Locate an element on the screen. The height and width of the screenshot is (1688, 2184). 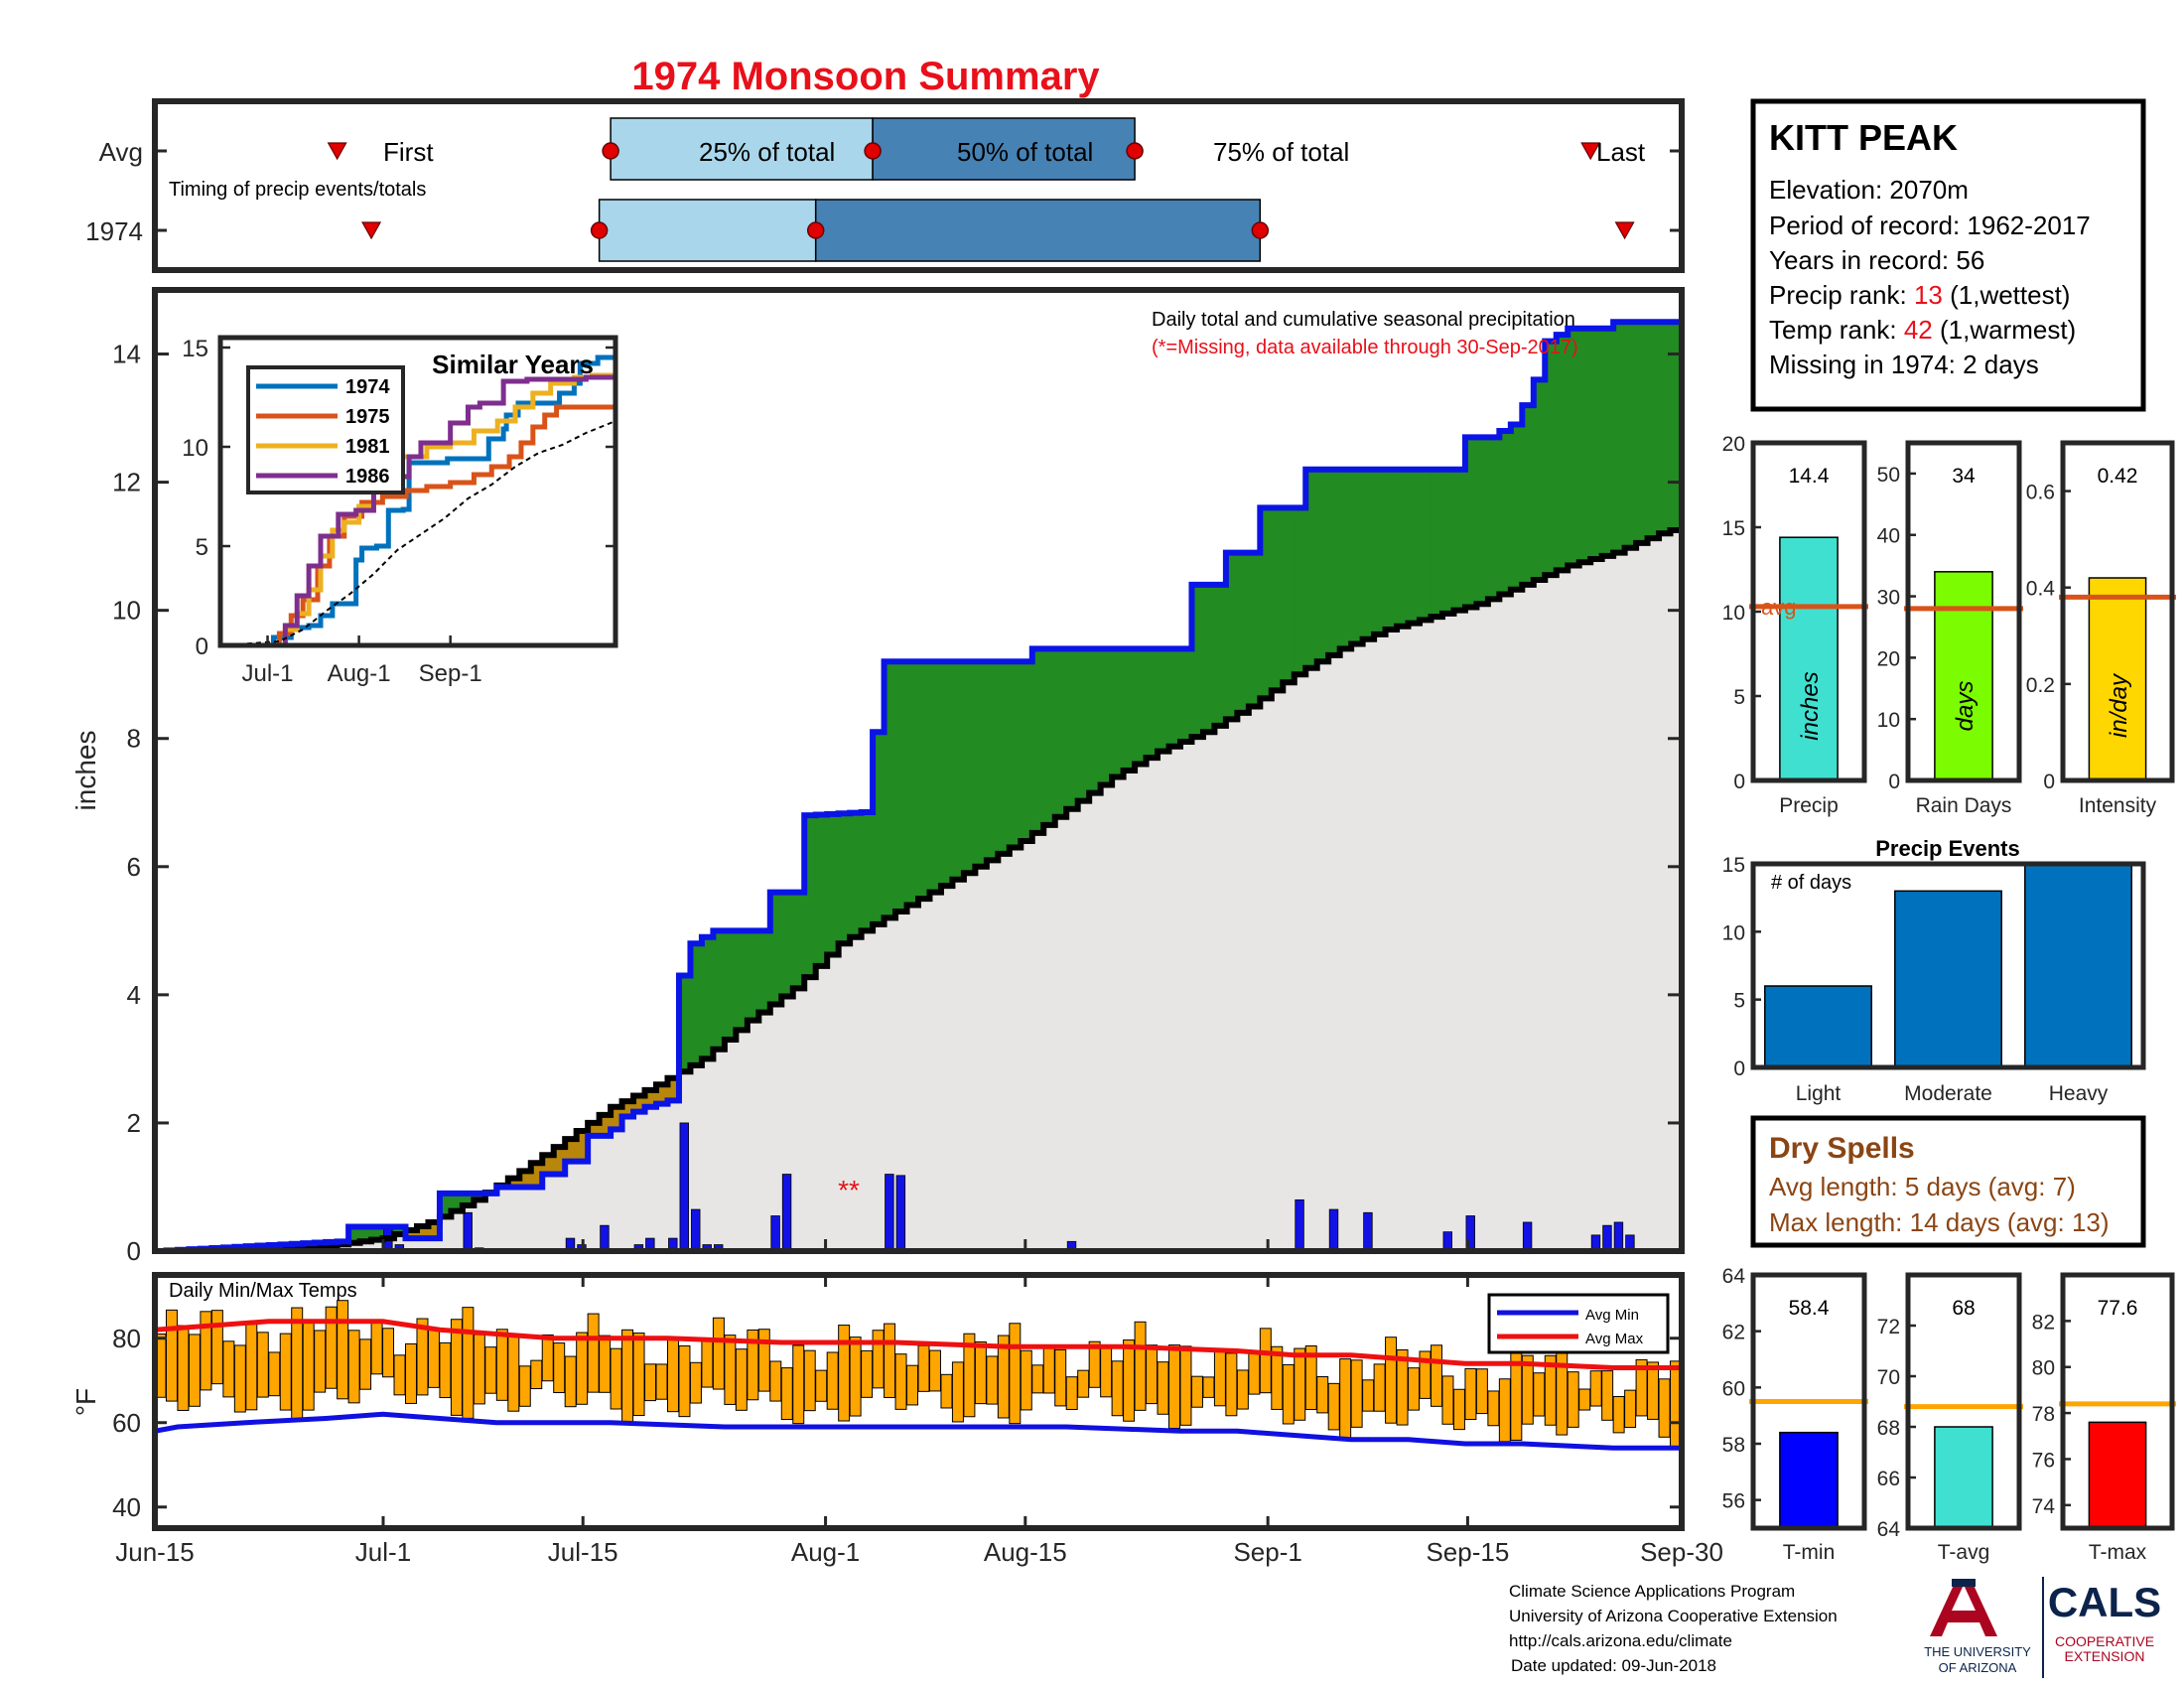
small-panel-ytick-label: 0.4 is located at coordinates (2041, 589).